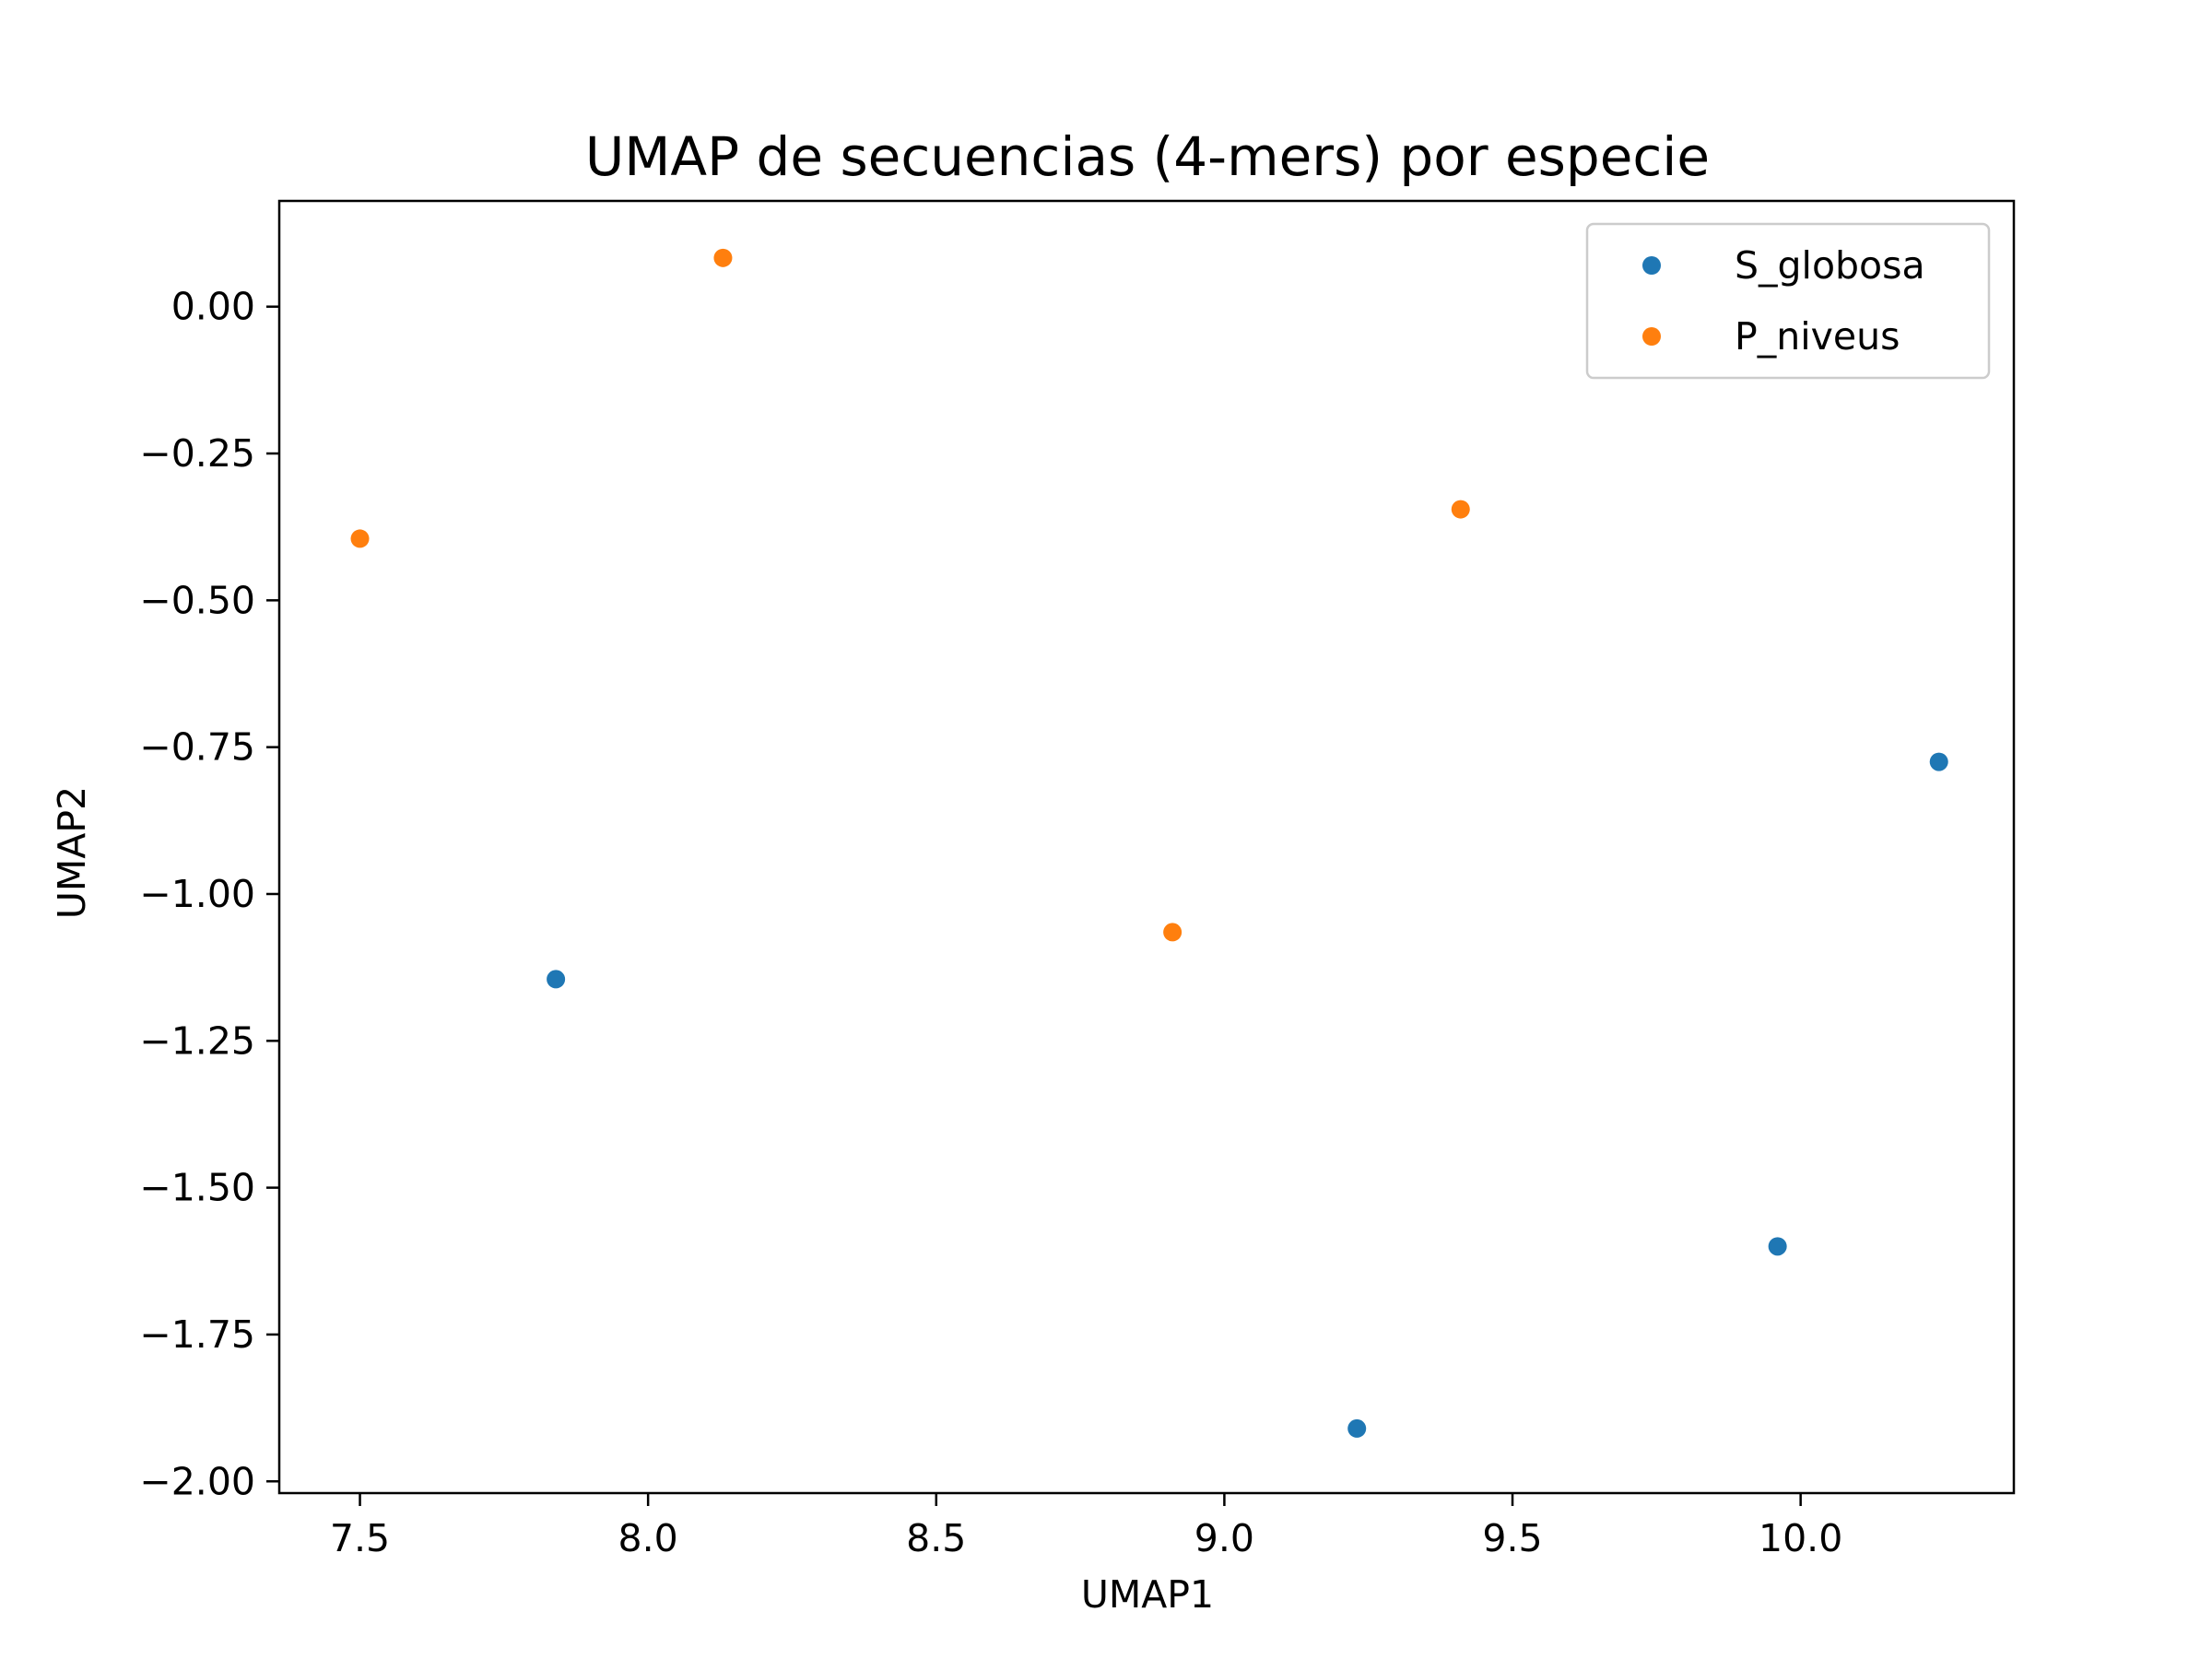 Image resolution: width=2212 pixels, height=1659 pixels. I want to click on x-tick-label: 7.5, so click(360, 1538).